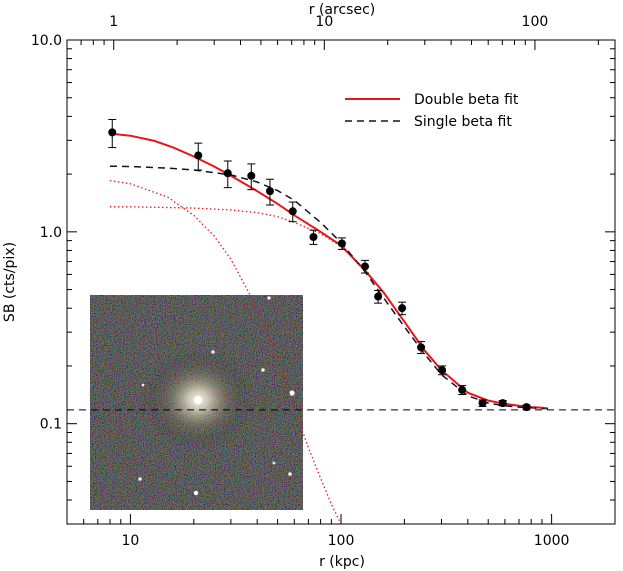 The height and width of the screenshot is (571, 623). I want to click on inset-xray-image, so click(196, 402).